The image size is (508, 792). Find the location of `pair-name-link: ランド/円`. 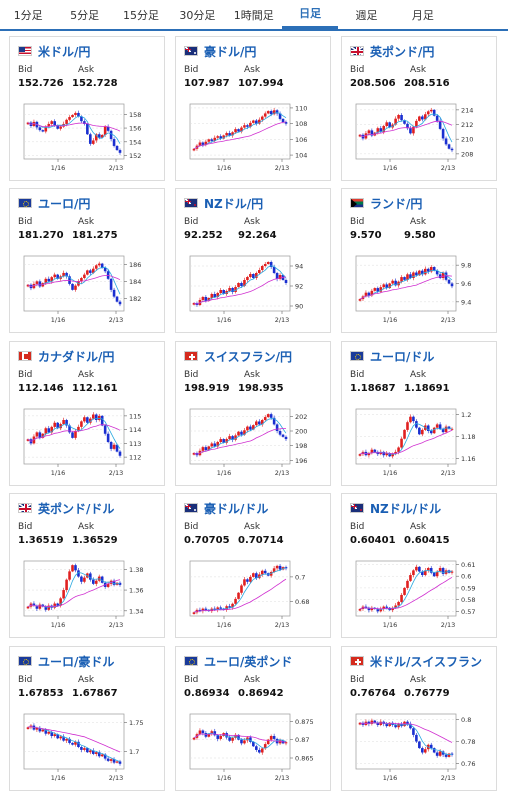

pair-name-link: ランド/円 is located at coordinates (396, 203).